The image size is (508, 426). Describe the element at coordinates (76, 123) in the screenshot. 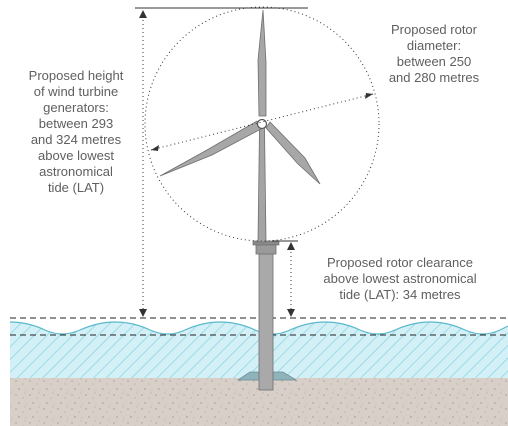

I see `height-label-line: between 293` at that location.